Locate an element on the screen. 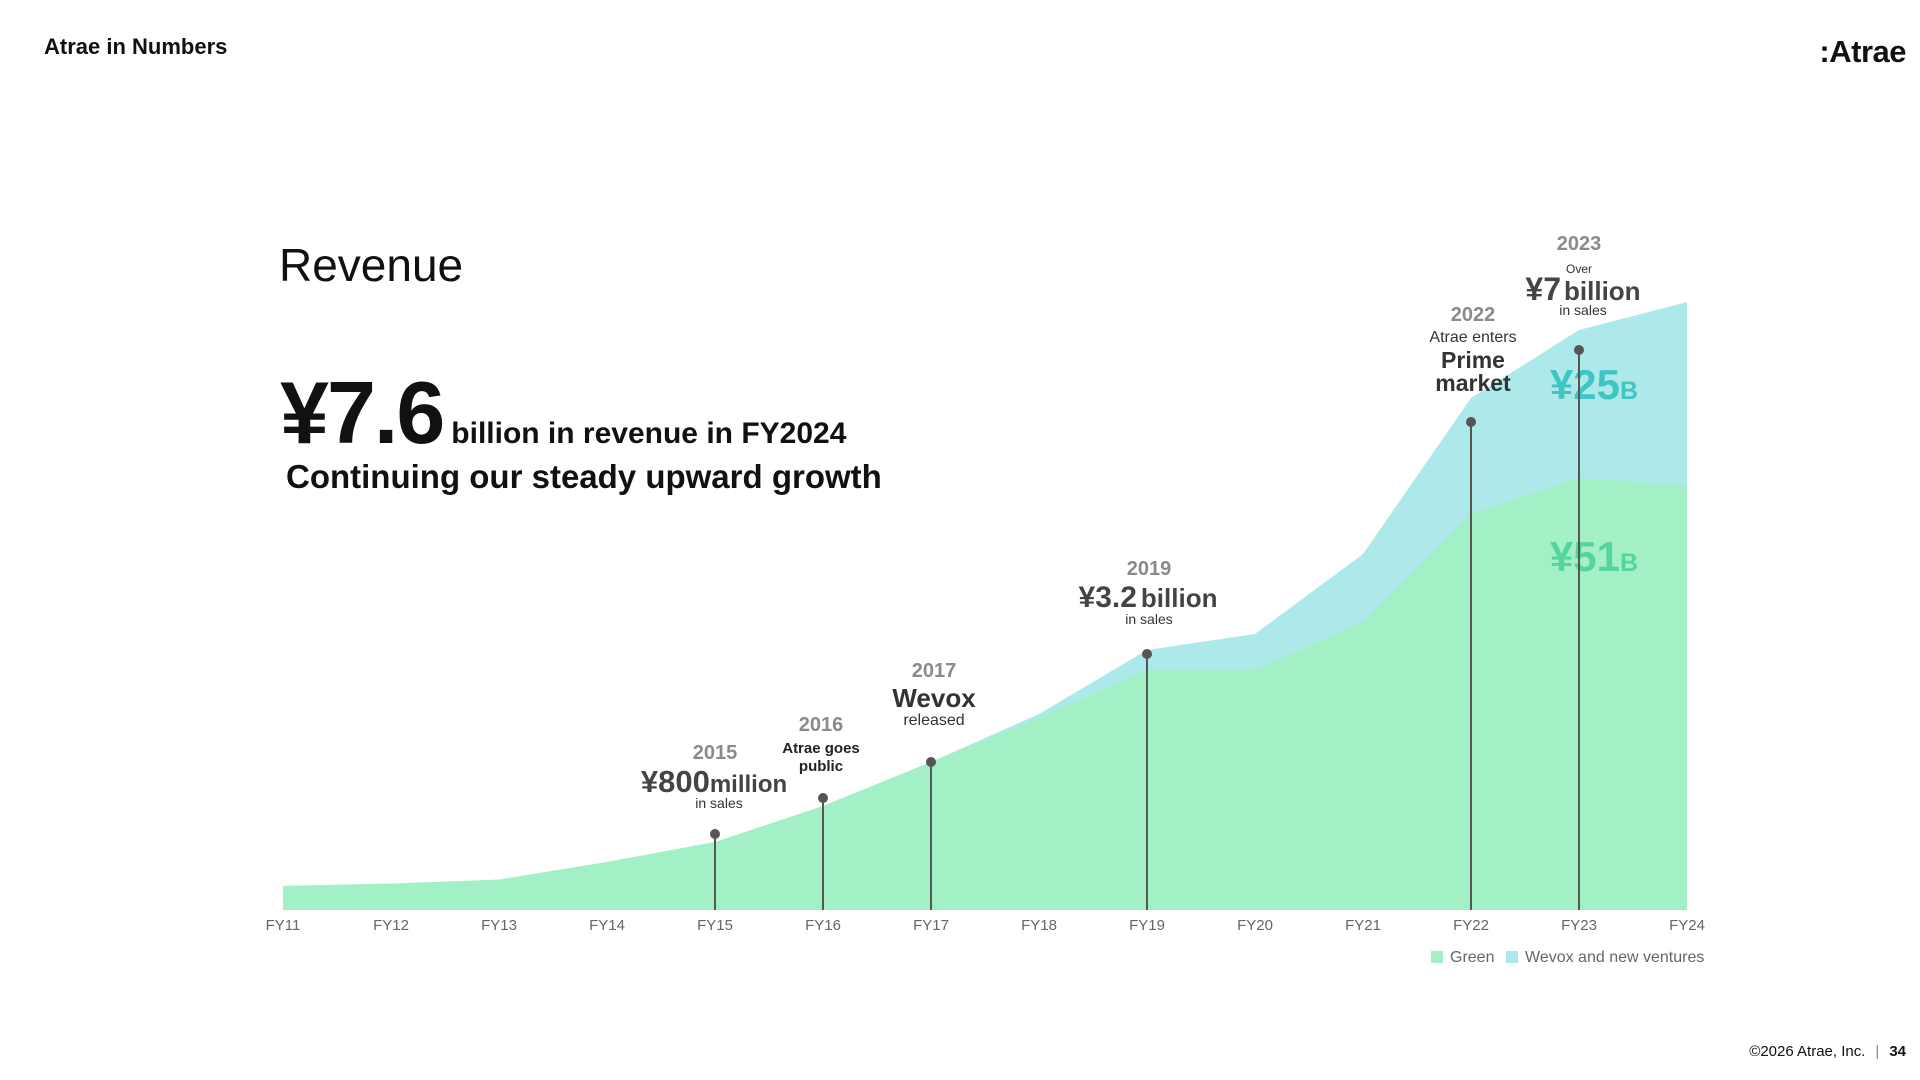 The height and width of the screenshot is (1080, 1920). legend-swatch-wevox is located at coordinates (1512, 957).